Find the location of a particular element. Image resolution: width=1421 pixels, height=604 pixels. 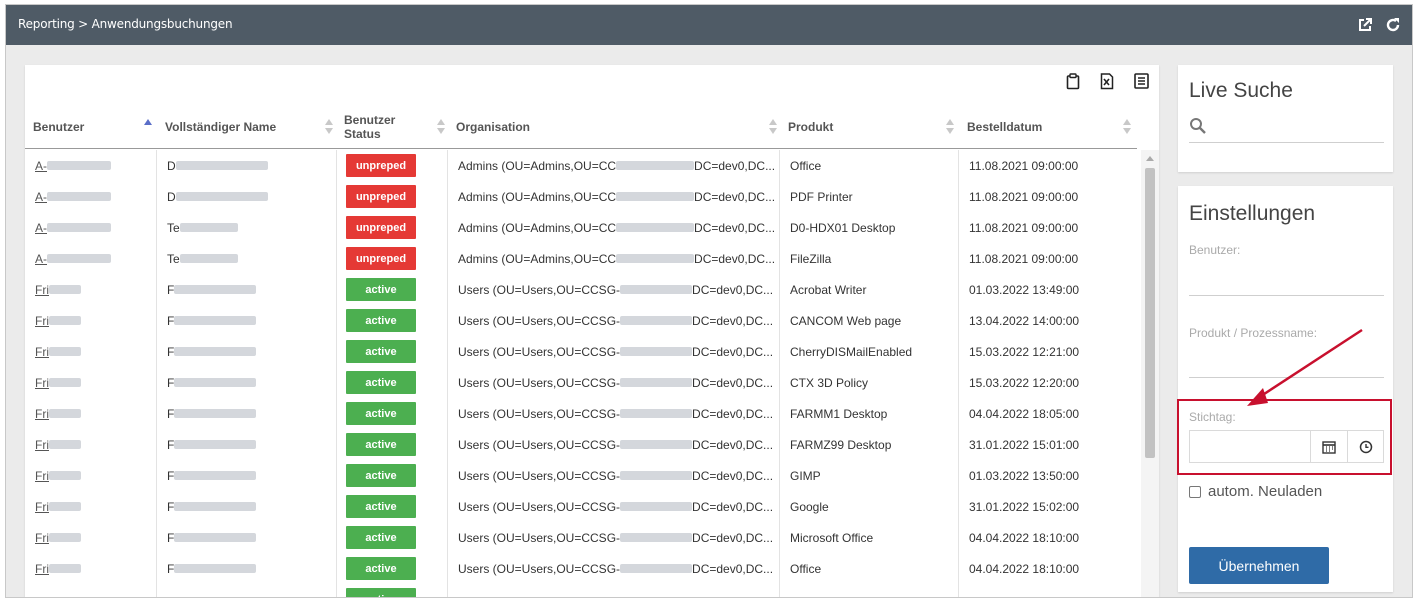

full-name-cell: Te is located at coordinates (251, 258).